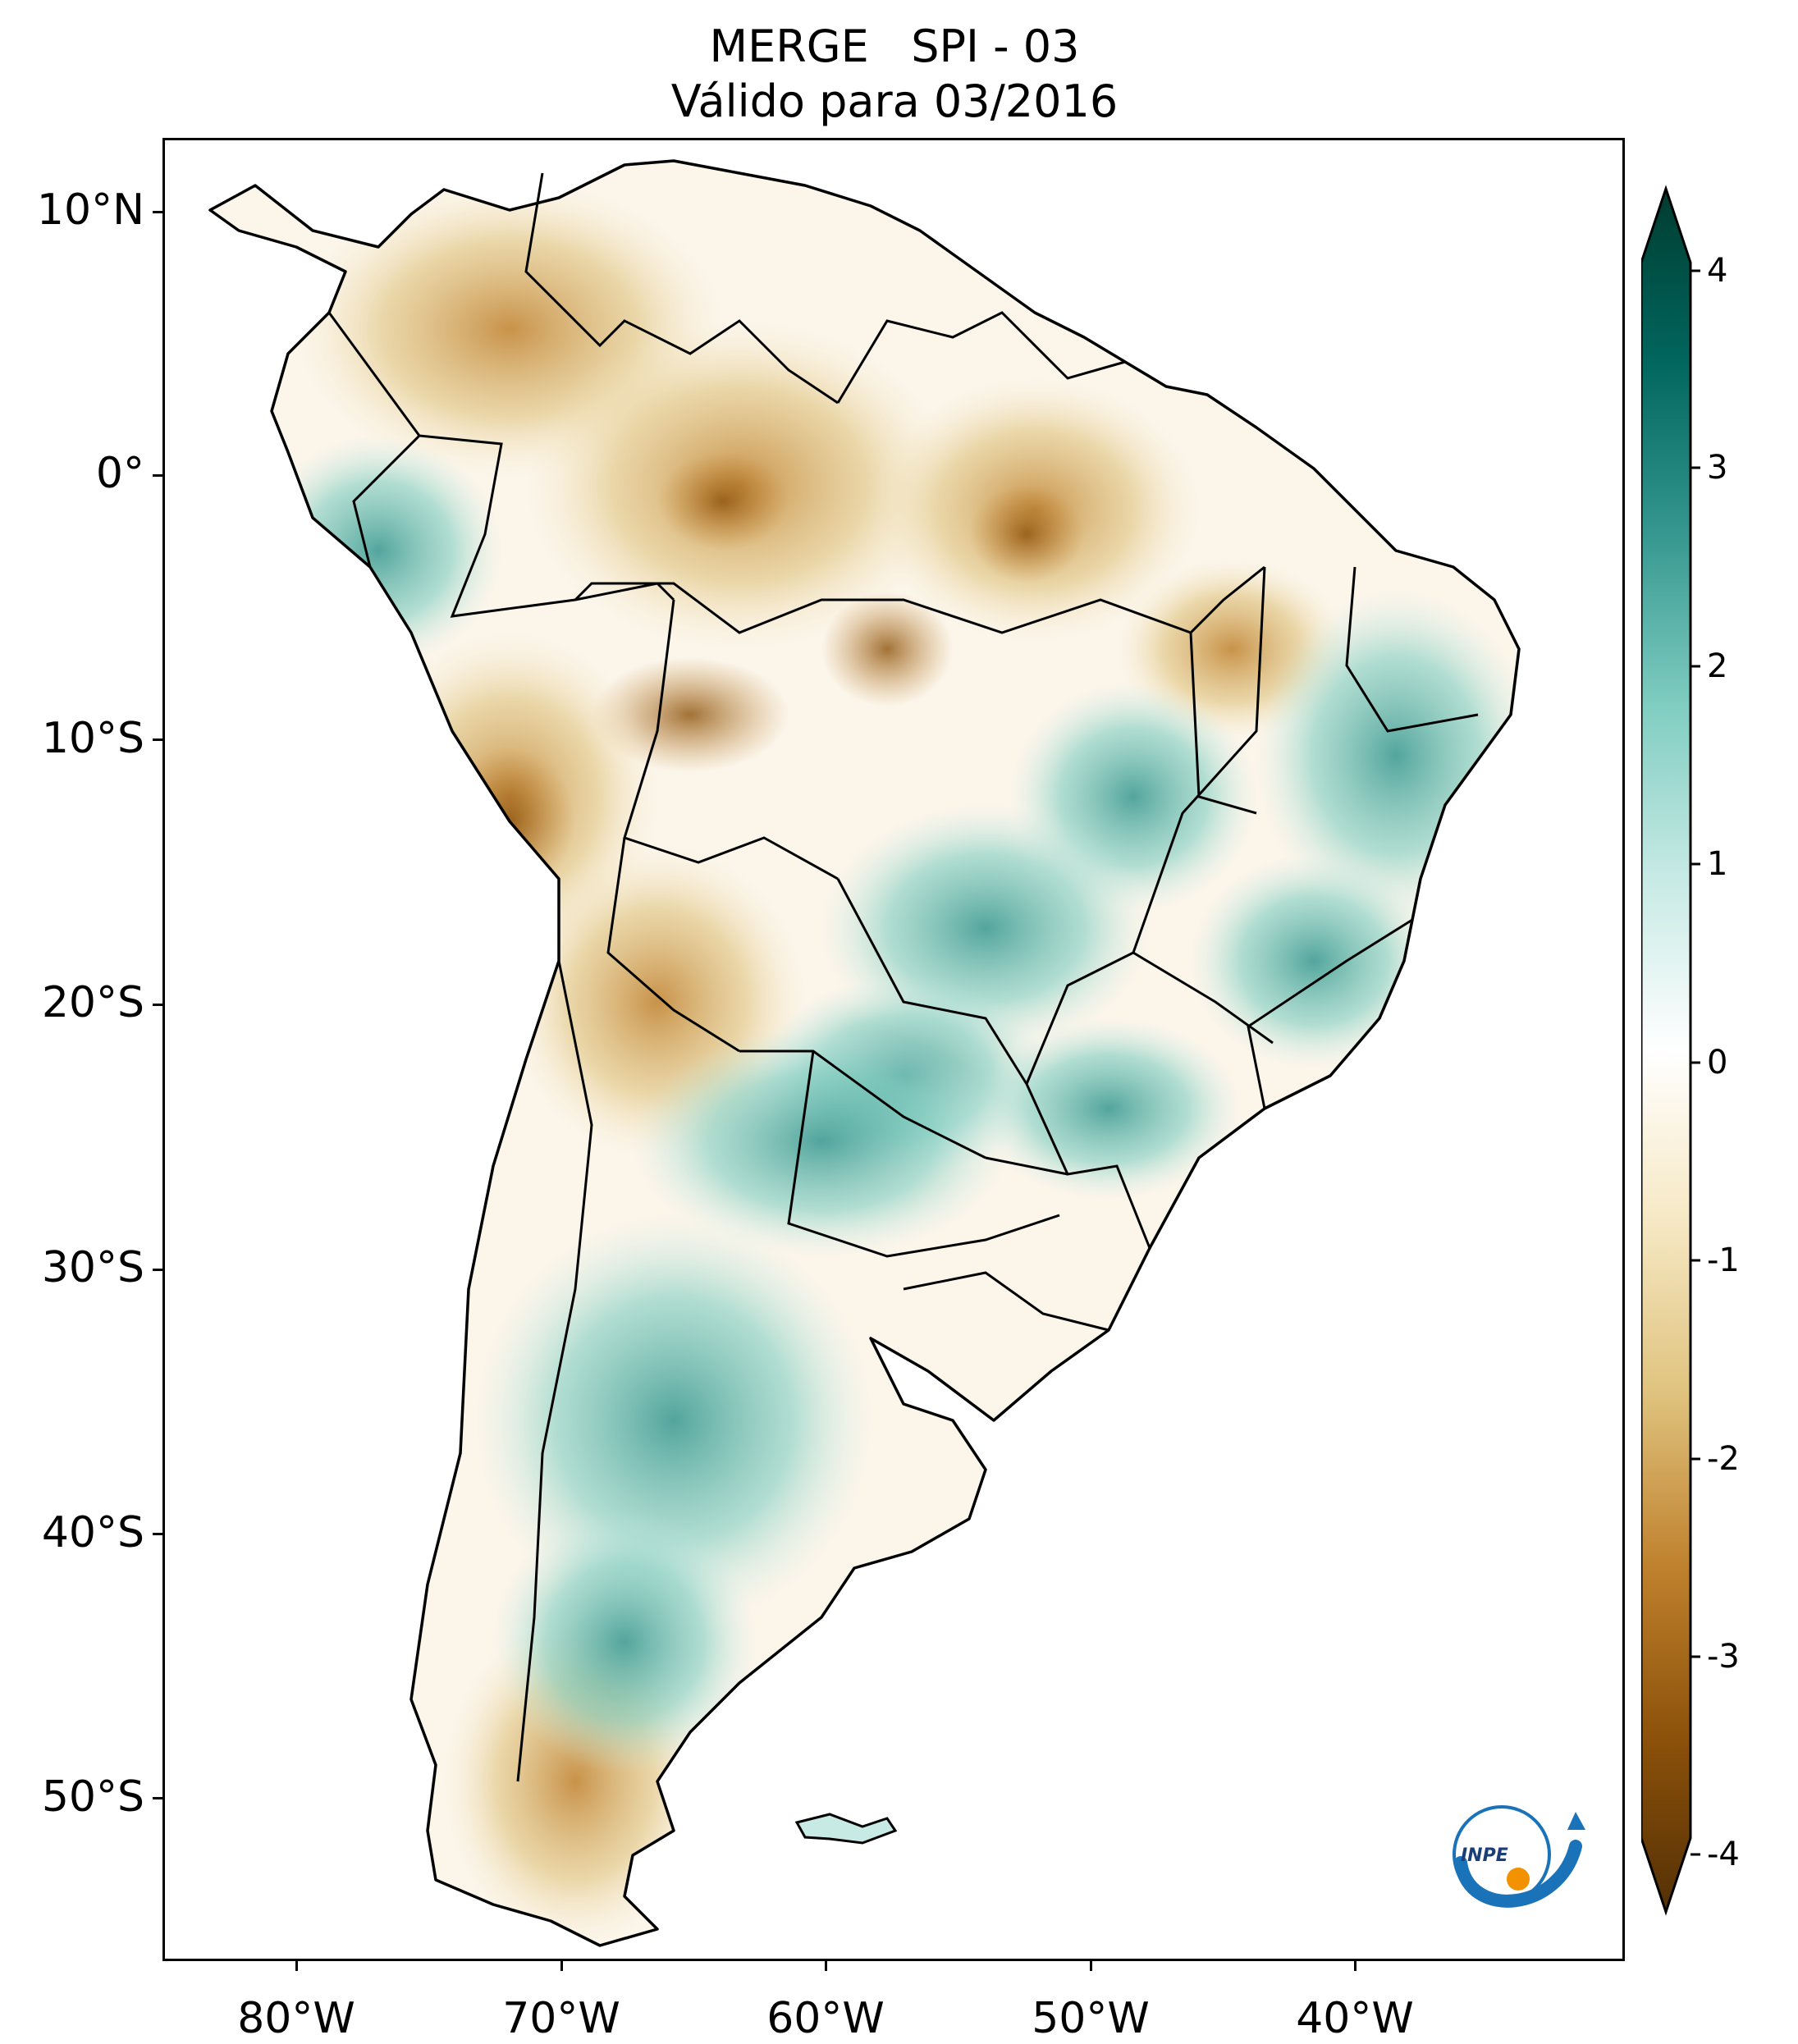 The width and height of the screenshot is (1798, 2044). I want to click on map-title: MERGE SPI - 03, so click(894, 46).